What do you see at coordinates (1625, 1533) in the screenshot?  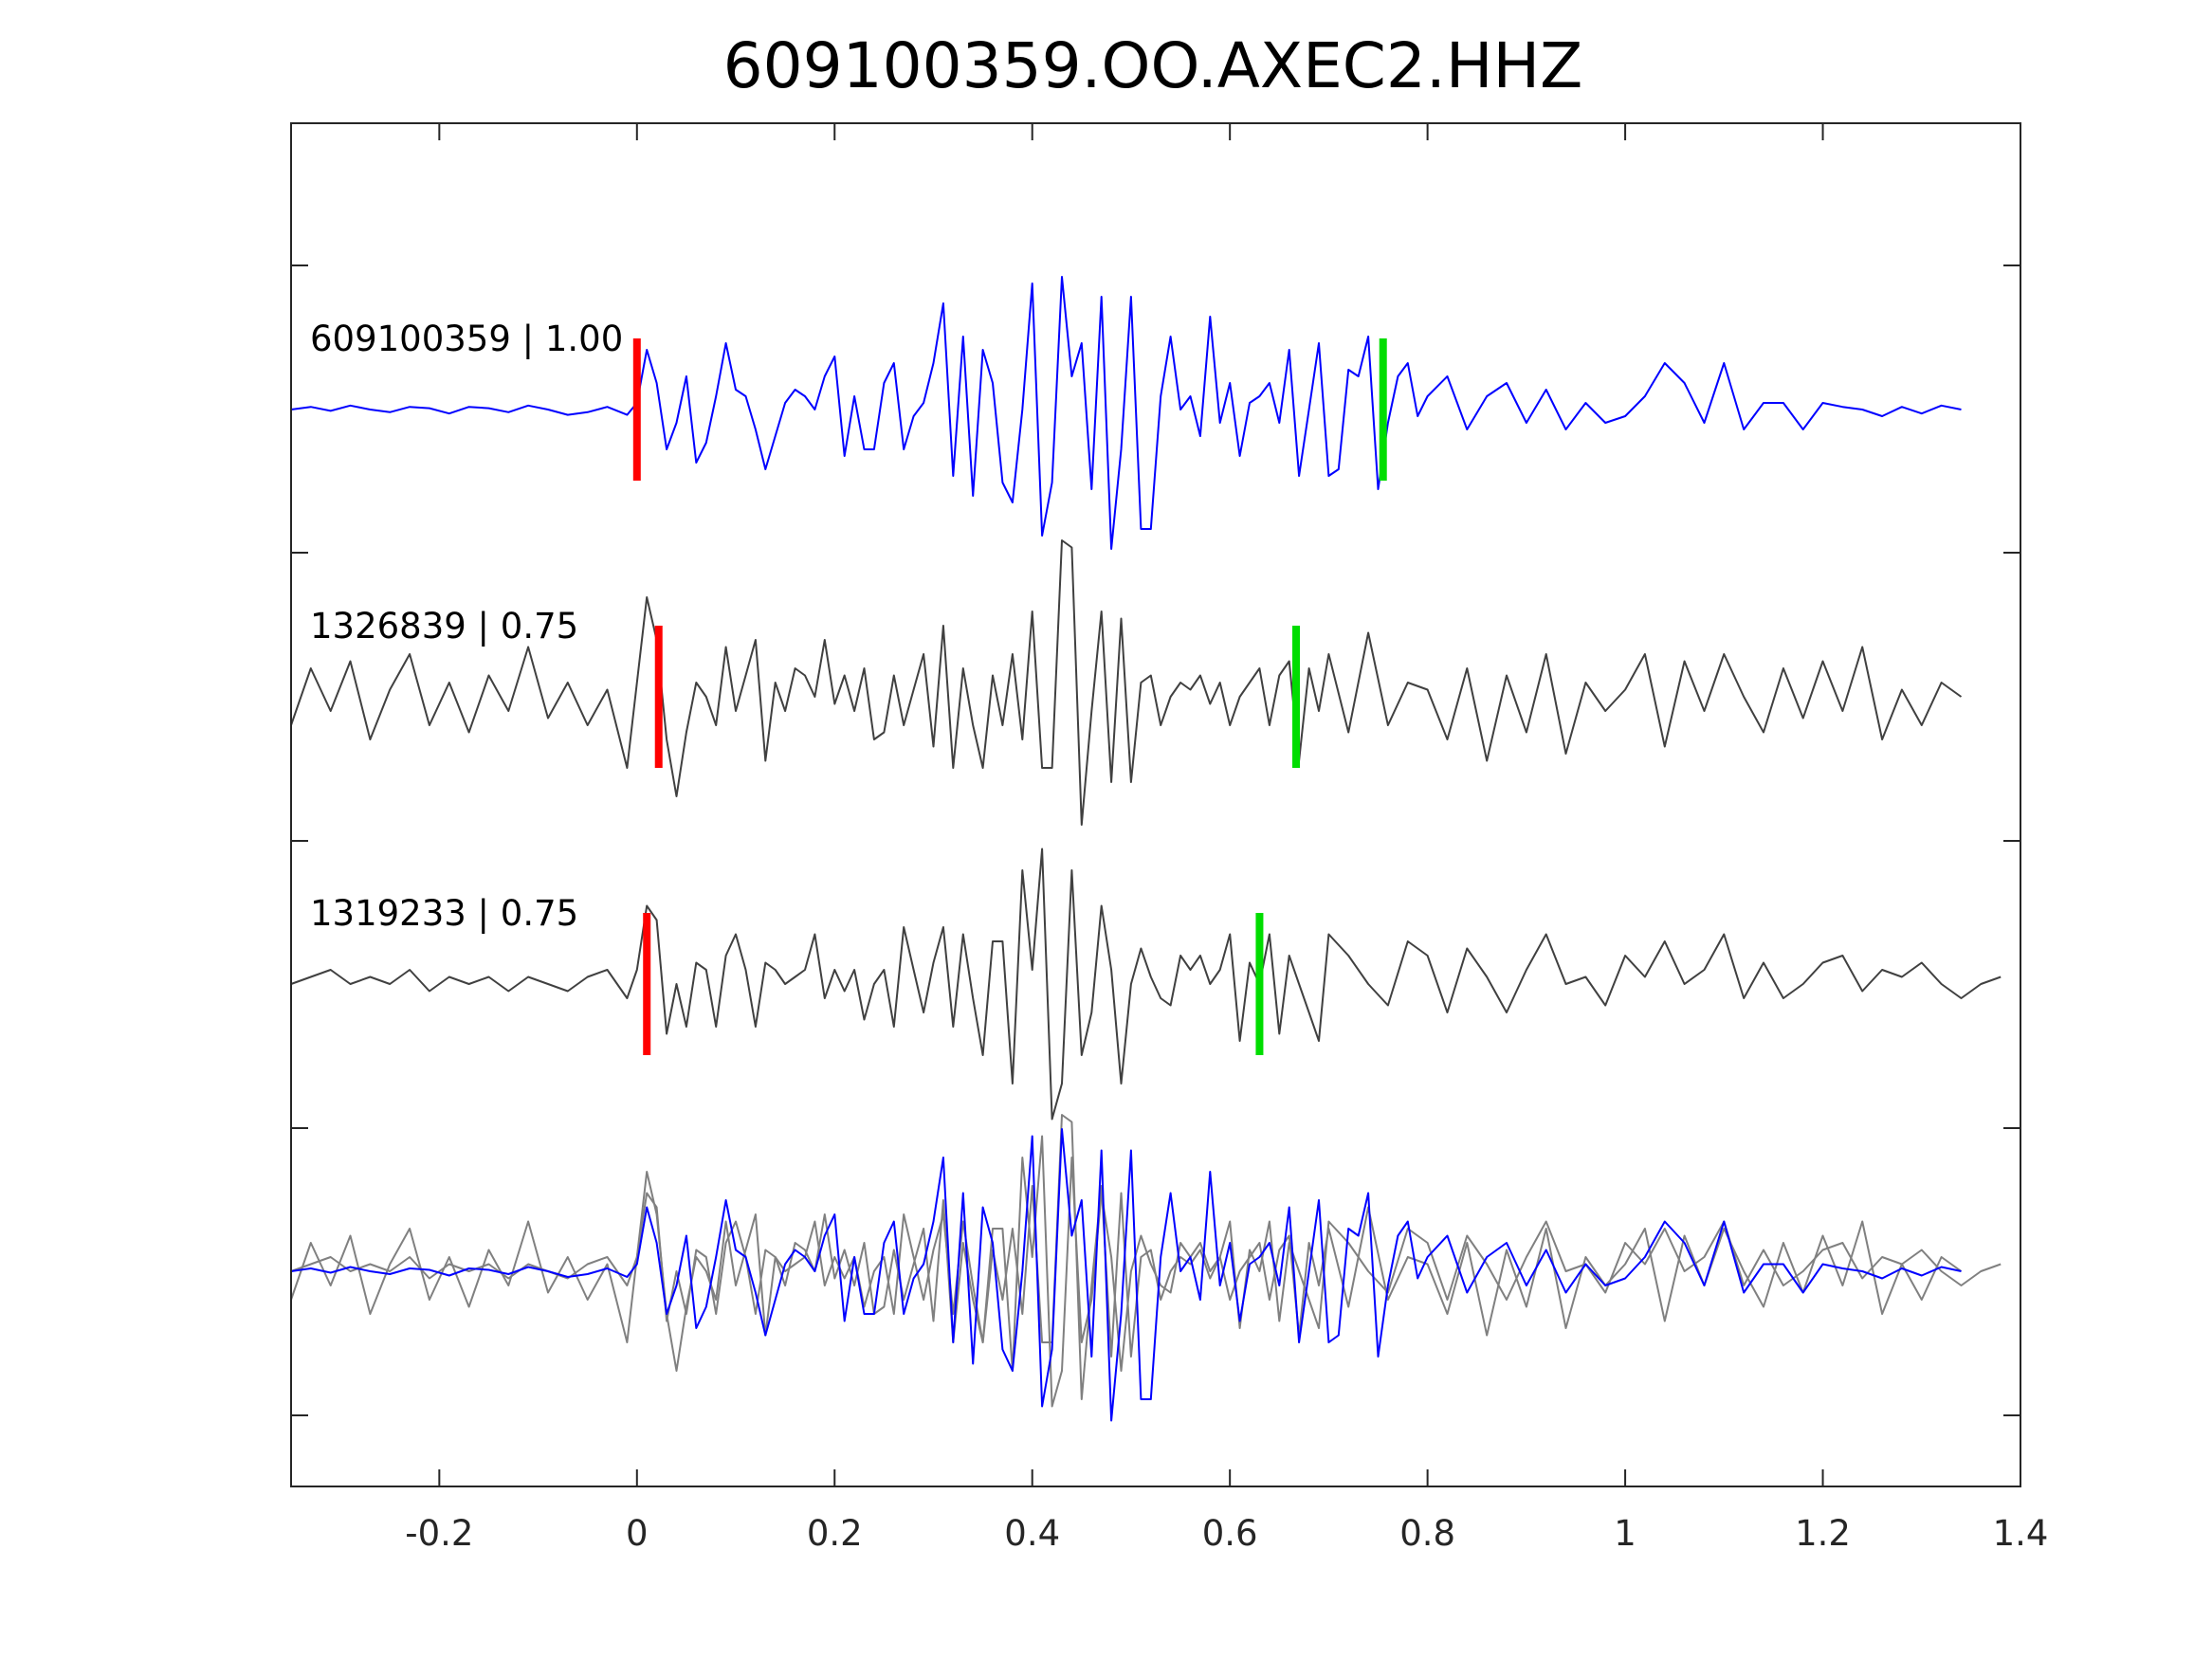 I see `x-tick-label: 1` at bounding box center [1625, 1533].